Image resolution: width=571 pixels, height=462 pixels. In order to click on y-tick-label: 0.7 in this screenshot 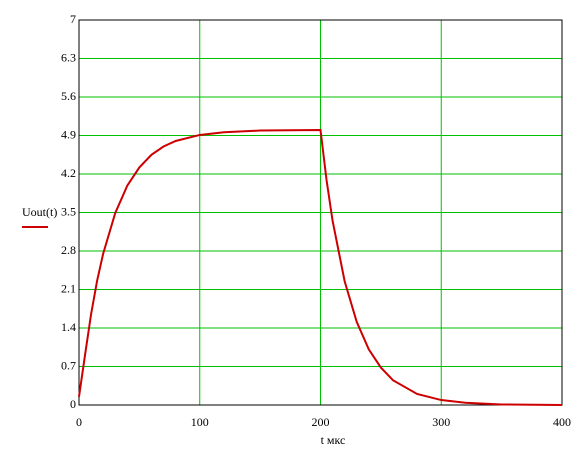, I will do `click(68, 365)`.